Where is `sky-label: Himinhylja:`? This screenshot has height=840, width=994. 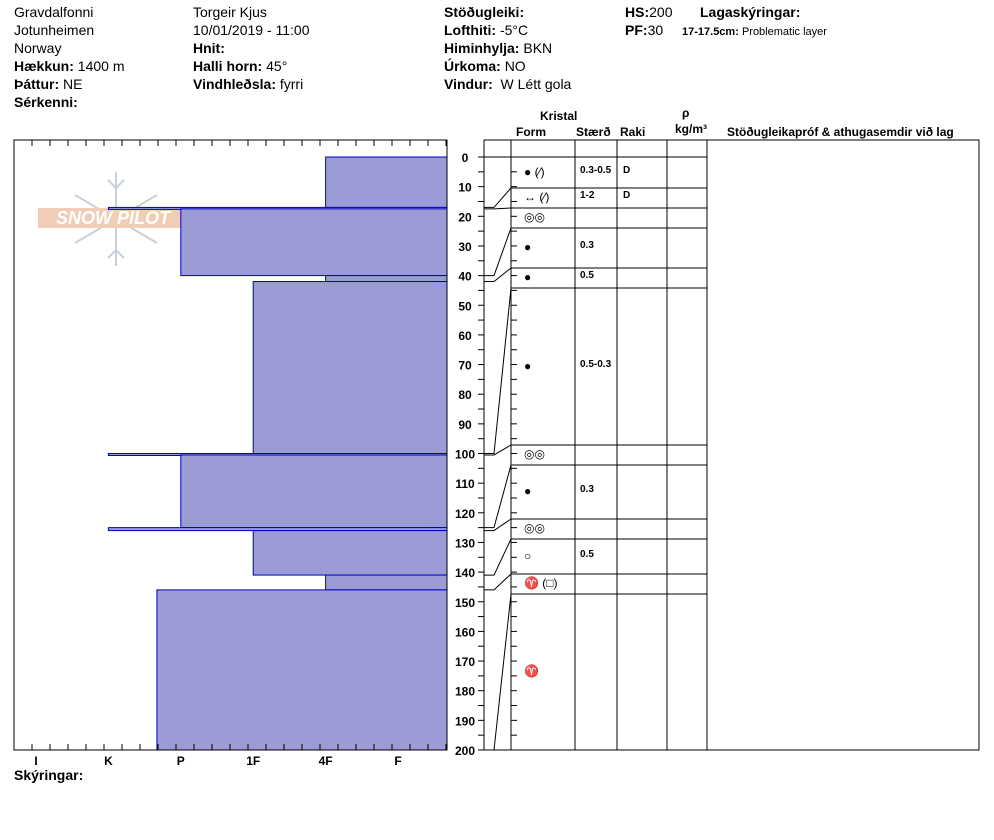 sky-label: Himinhylja: is located at coordinates (482, 48).